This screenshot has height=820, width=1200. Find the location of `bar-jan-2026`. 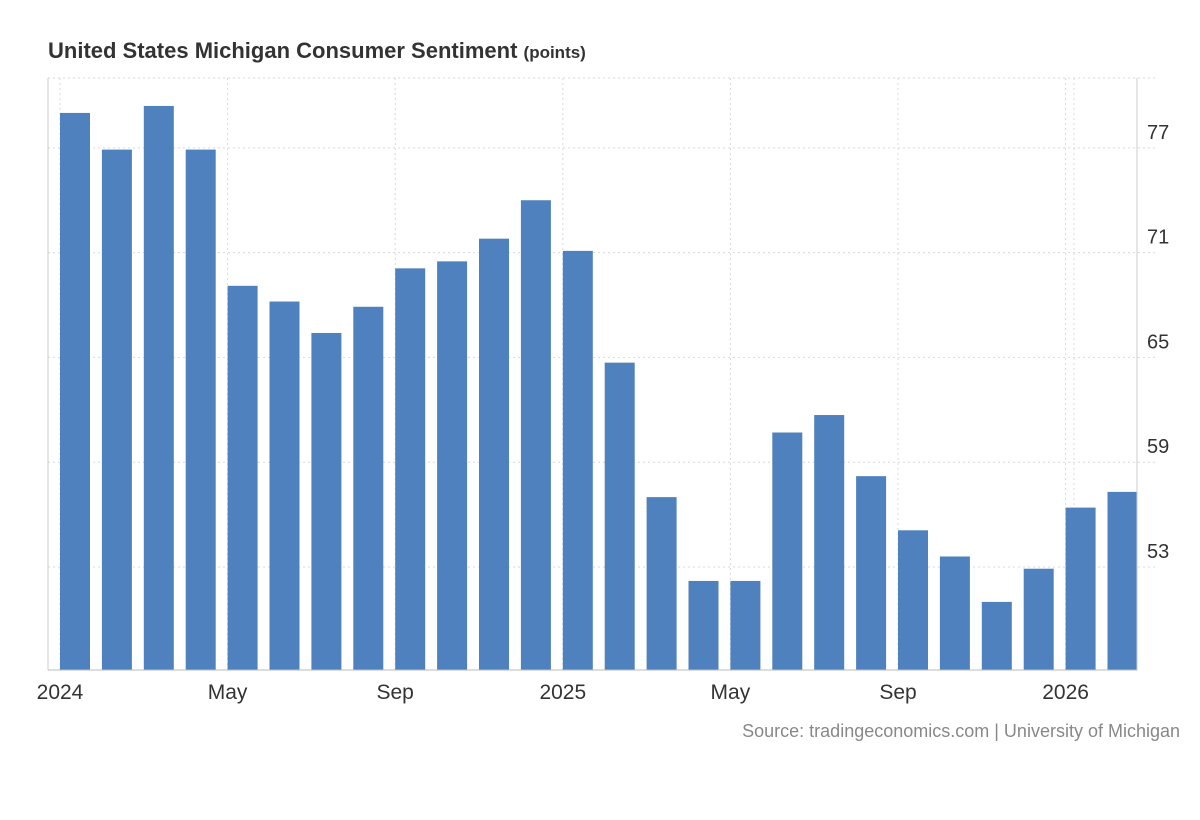

bar-jan-2026 is located at coordinates (1080, 588).